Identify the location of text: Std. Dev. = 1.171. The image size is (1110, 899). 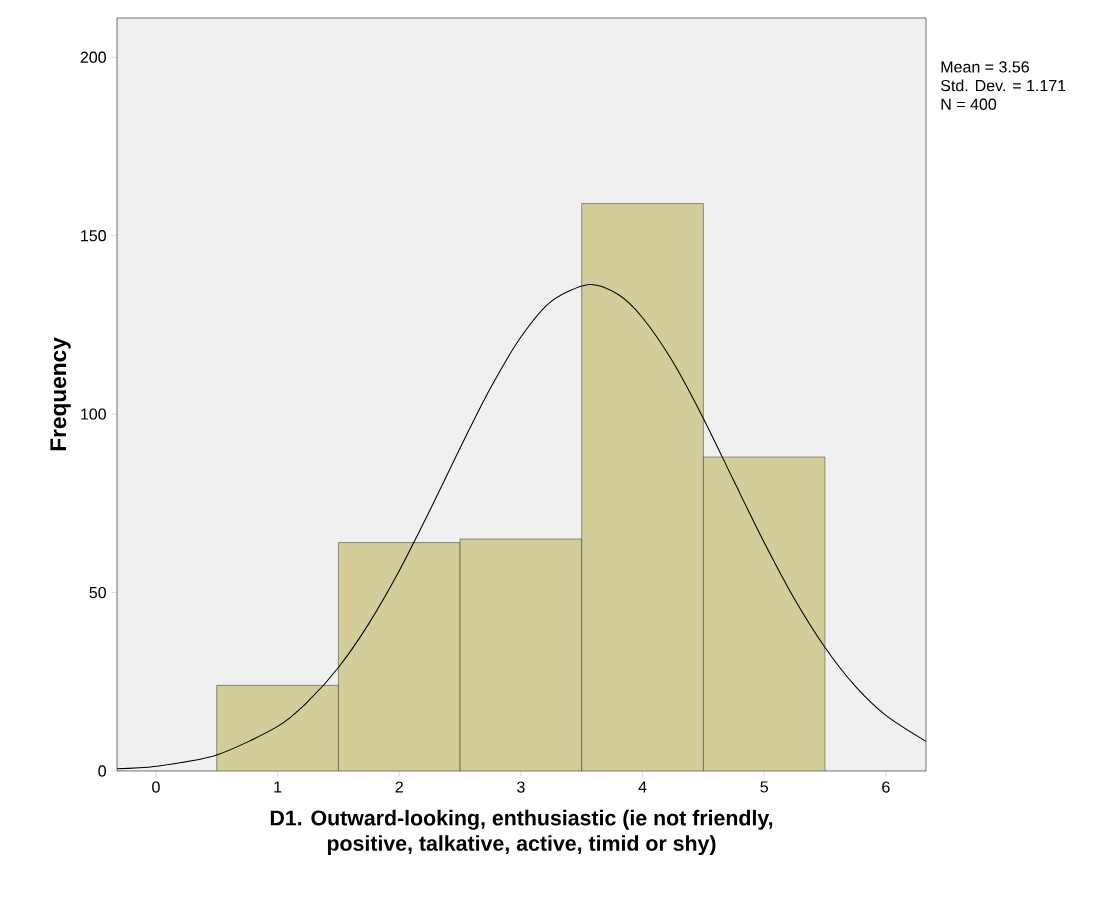
(1003, 85).